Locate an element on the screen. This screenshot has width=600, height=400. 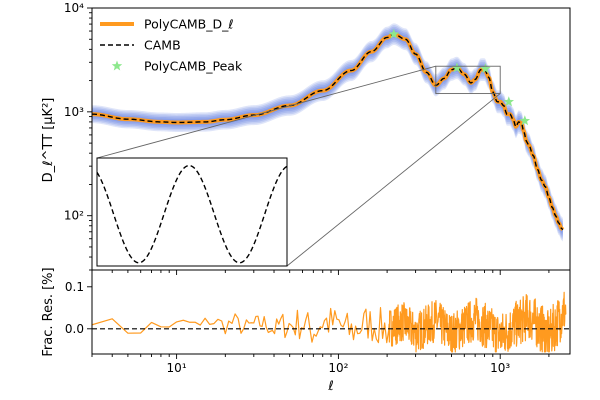
y-axis-label-main: D_ℓ^TT [μK²] is located at coordinates (48, 140).